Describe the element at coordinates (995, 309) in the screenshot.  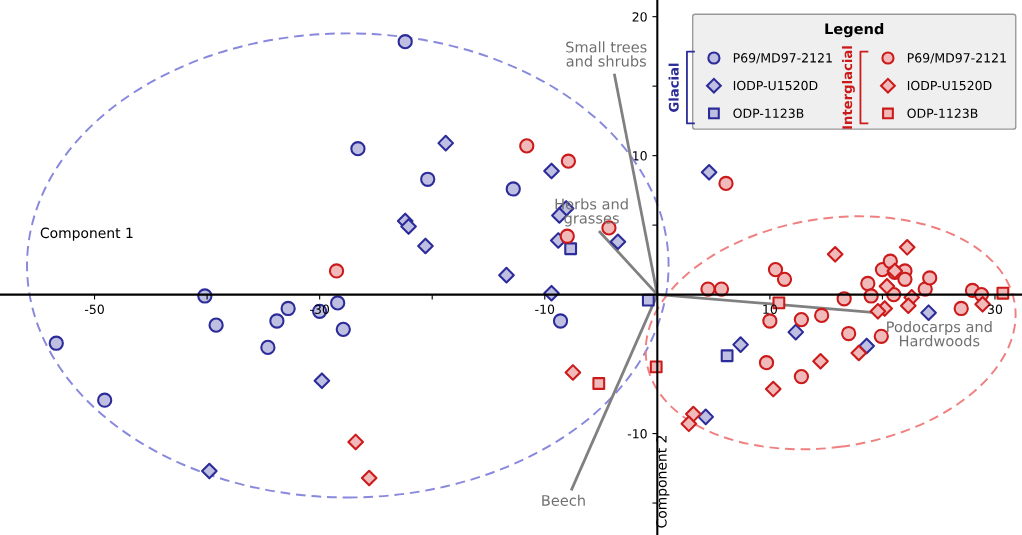
I see `x-tick-label: 30` at that location.